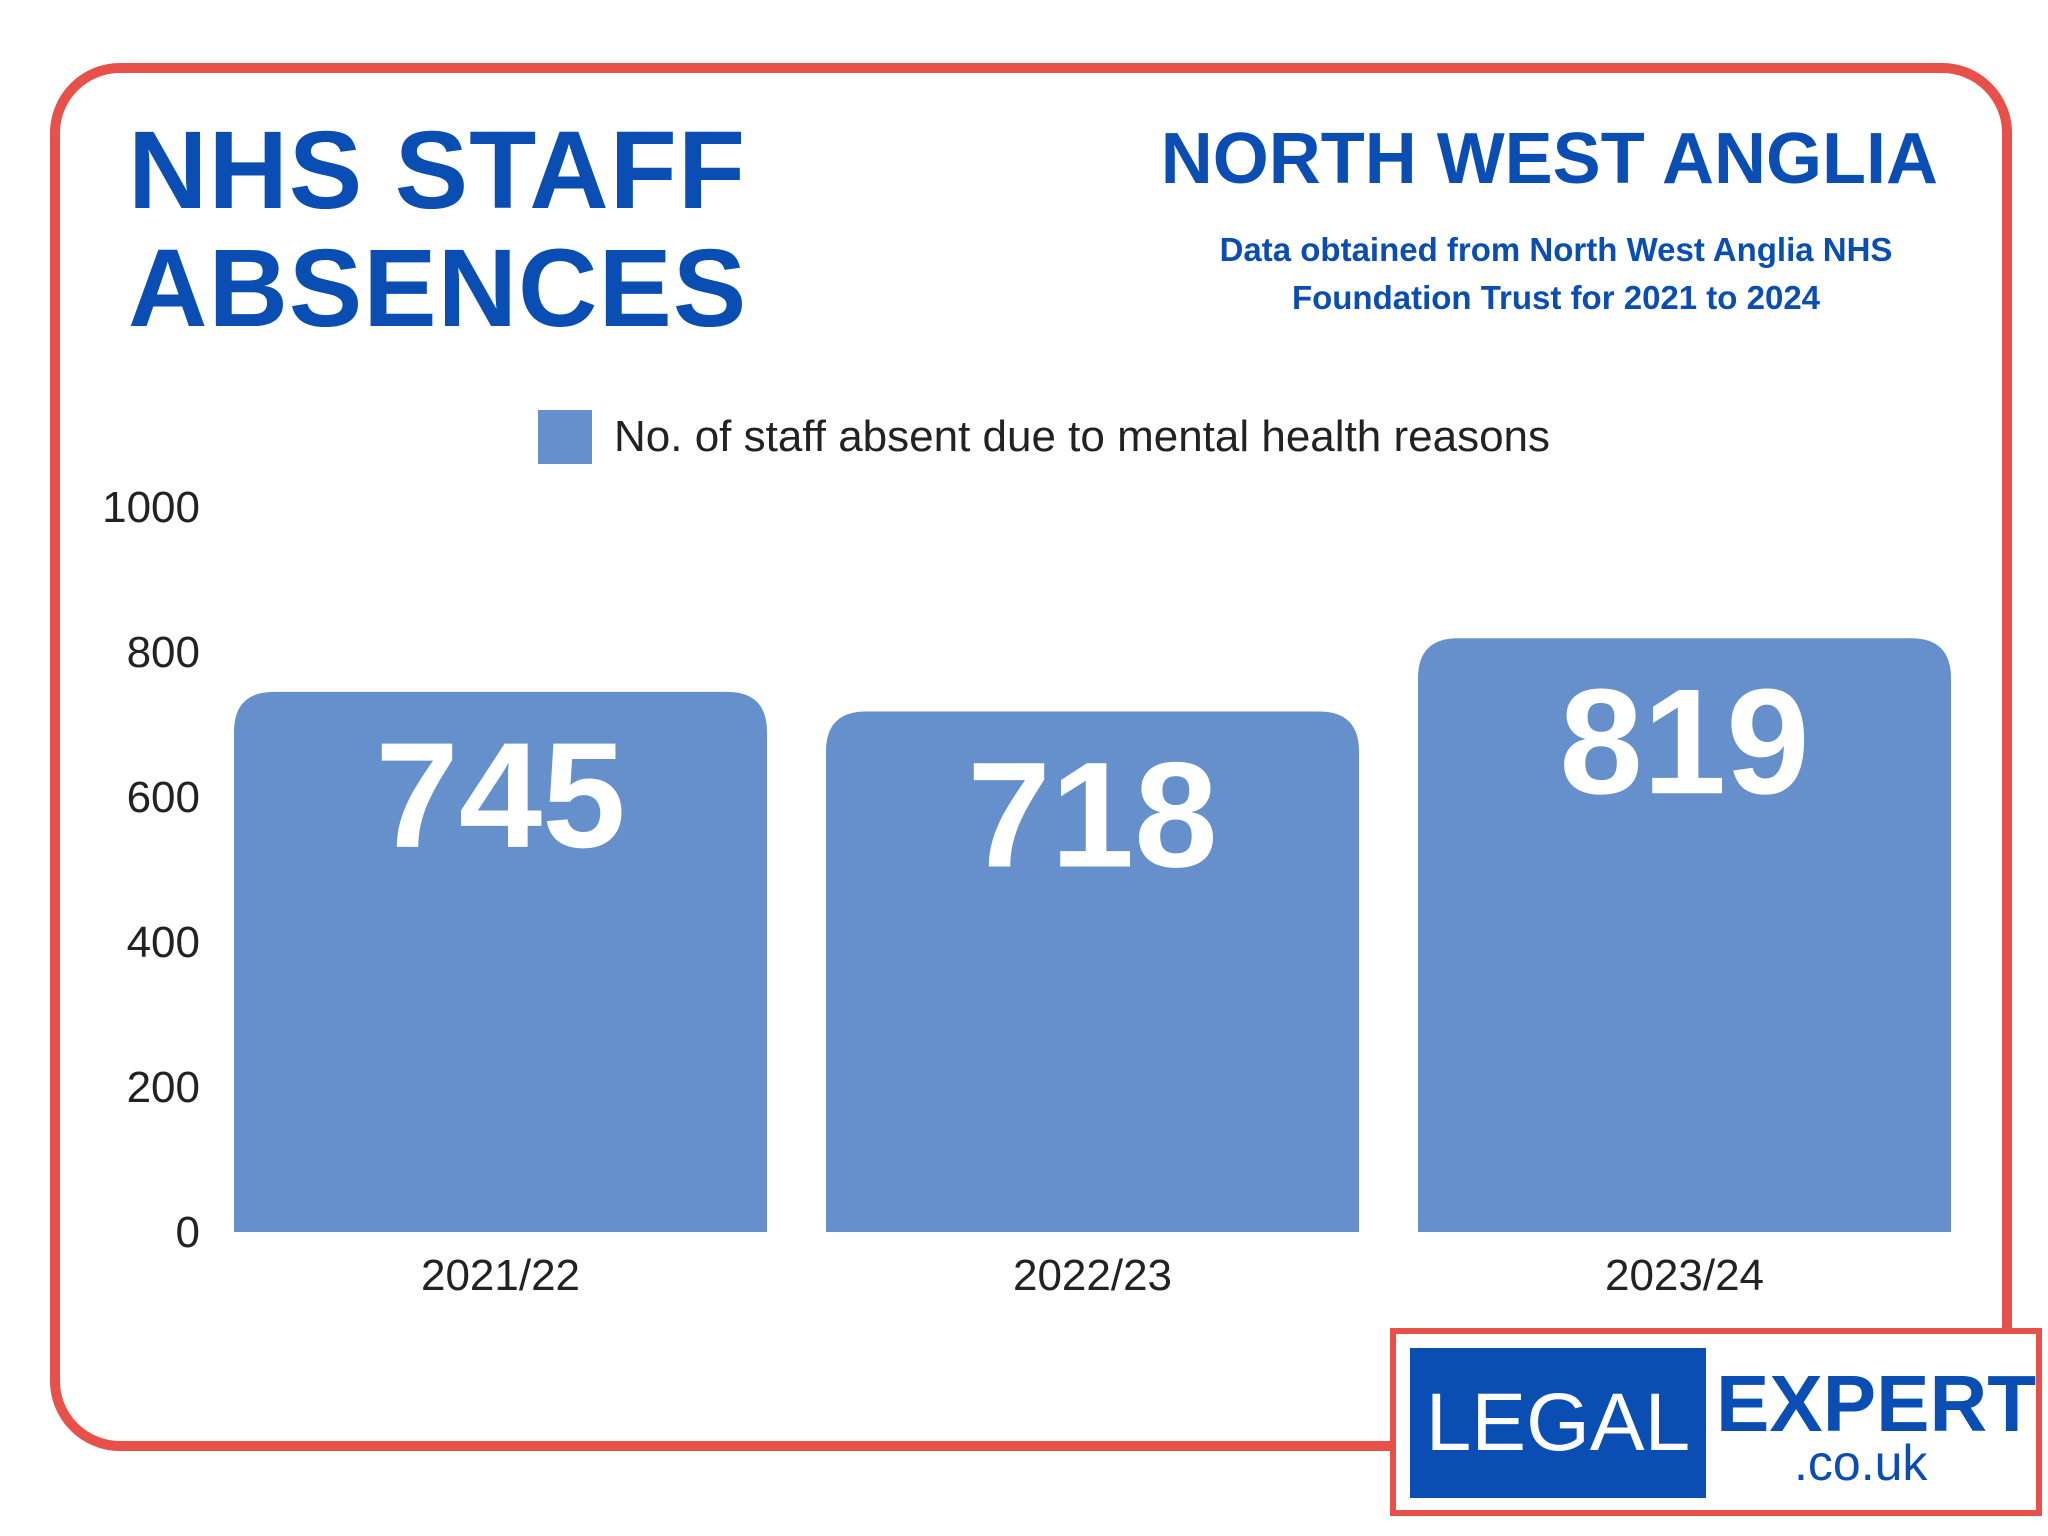  I want to click on legend-swatch, so click(565, 437).